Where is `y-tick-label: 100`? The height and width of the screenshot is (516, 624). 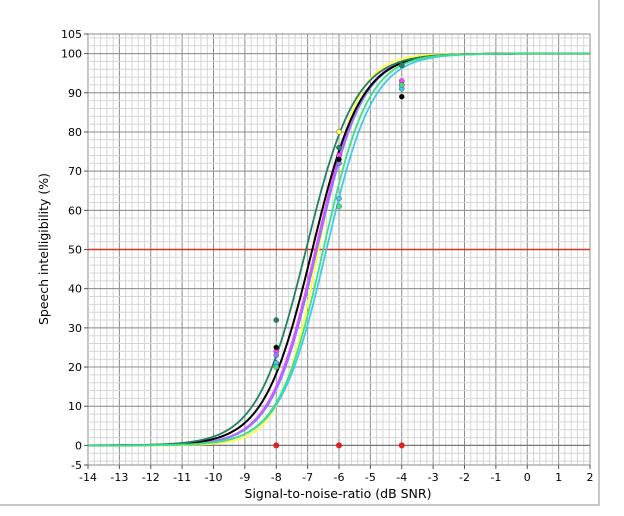 y-tick-label: 100 is located at coordinates (71, 54).